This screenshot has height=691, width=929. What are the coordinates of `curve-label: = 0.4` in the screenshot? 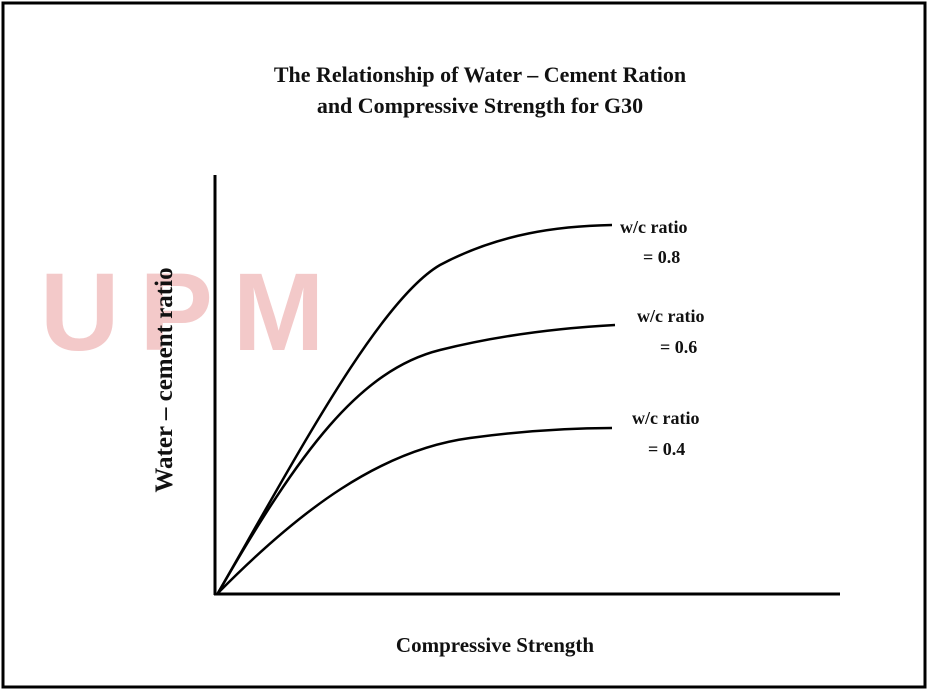 It's located at (666, 449).